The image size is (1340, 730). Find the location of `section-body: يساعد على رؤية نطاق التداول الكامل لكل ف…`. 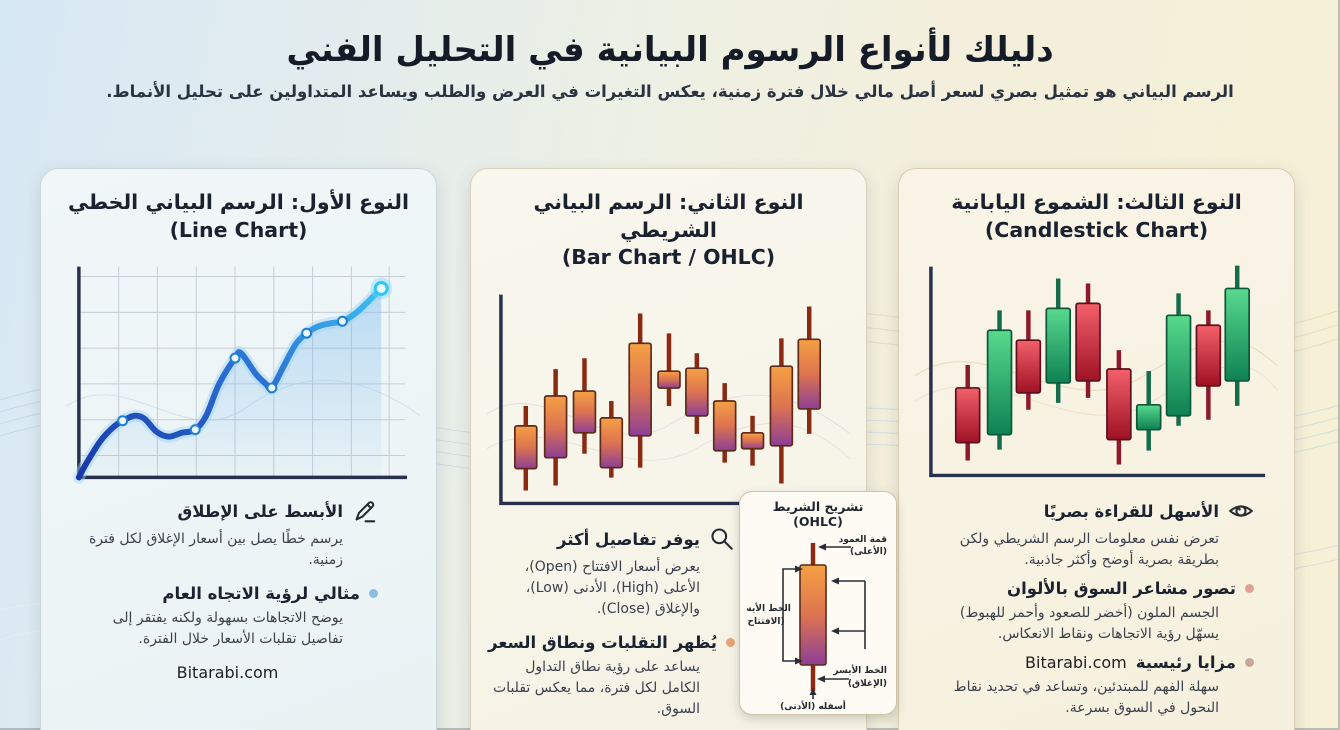

section-body: يساعد على رؤية نطاق التداول الكامل لكل ف… is located at coordinates (596, 688).